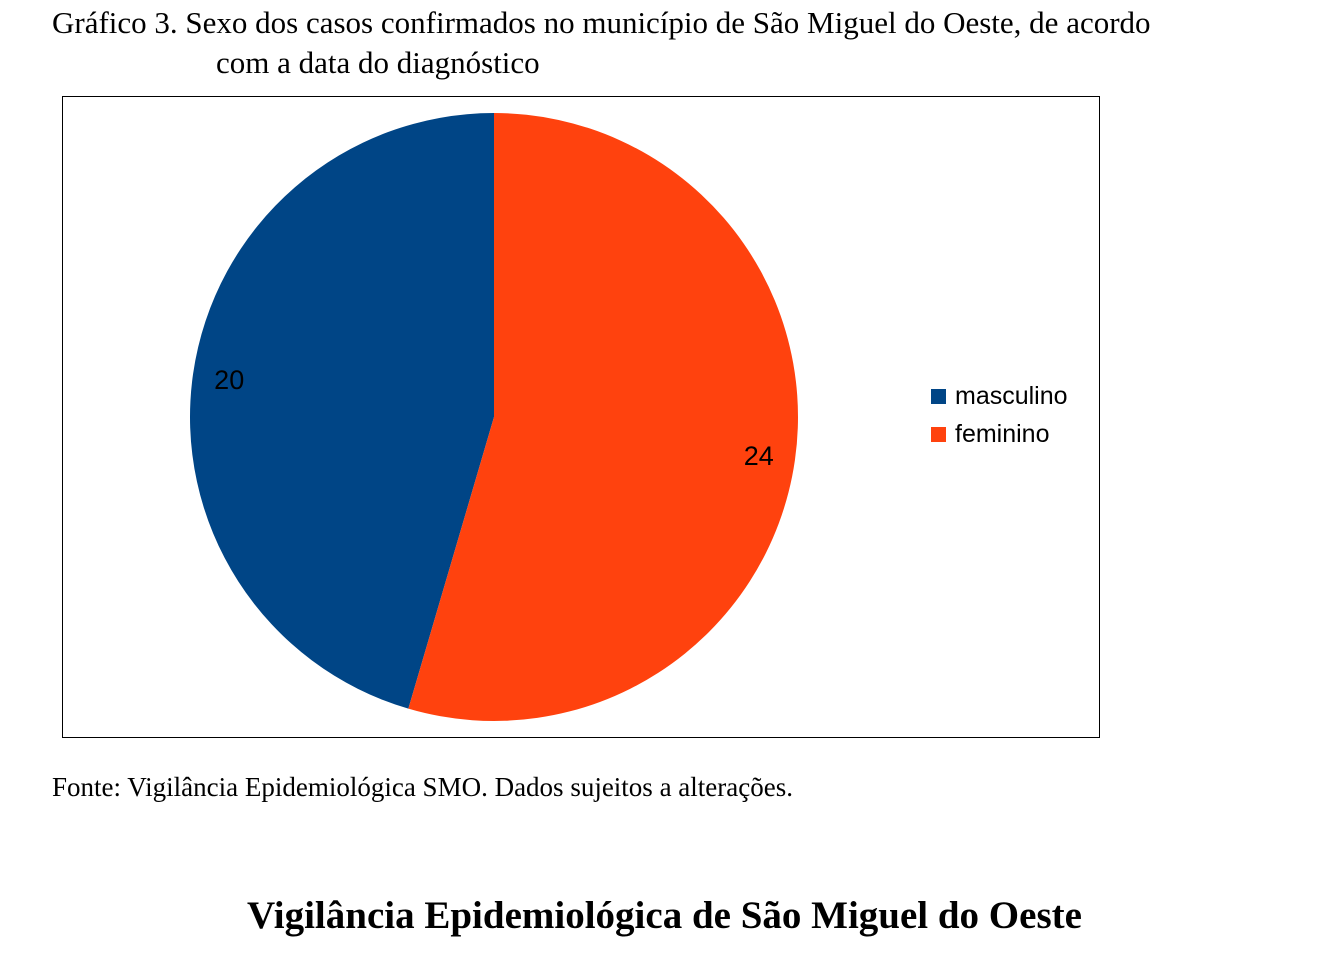 The width and height of the screenshot is (1329, 953). Describe the element at coordinates (1011, 396) in the screenshot. I see `legend-label-masculino: masculino` at that location.